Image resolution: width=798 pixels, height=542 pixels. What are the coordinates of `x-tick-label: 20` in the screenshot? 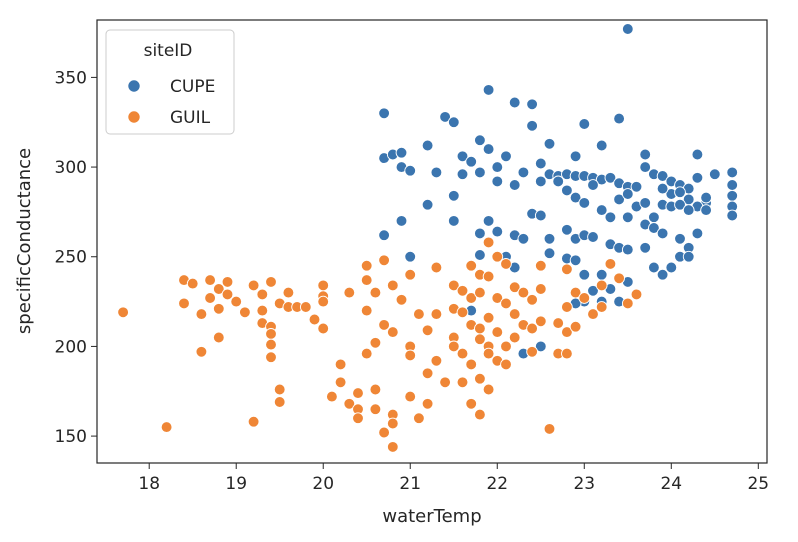 It's located at (323, 484).